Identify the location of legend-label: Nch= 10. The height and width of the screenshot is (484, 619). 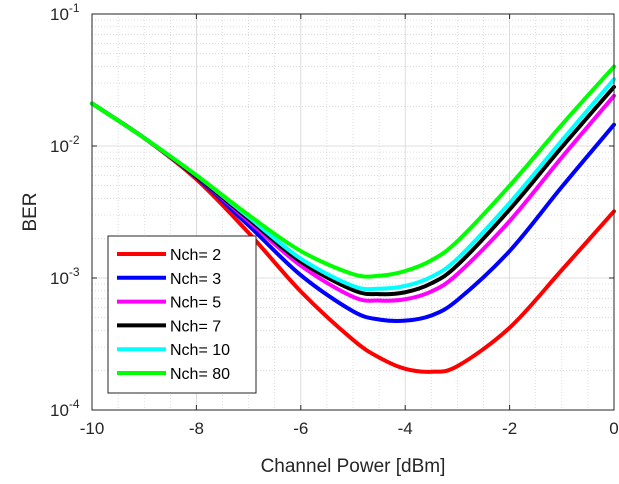
(200, 350).